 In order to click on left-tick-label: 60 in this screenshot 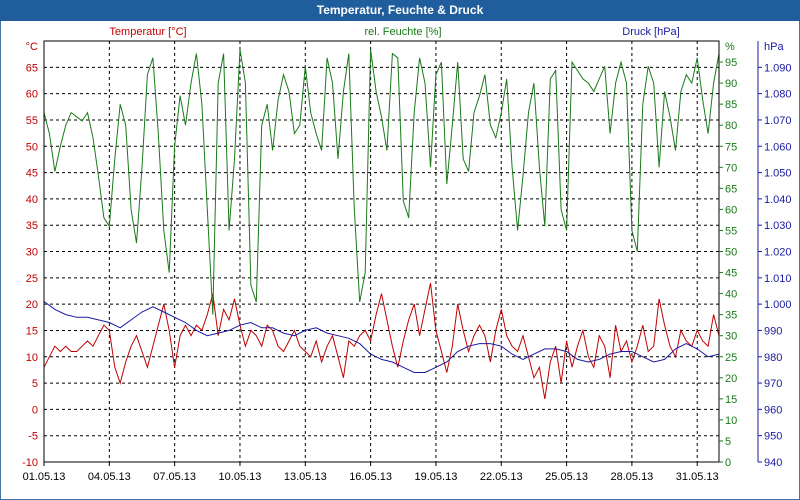, I will do `click(32, 95)`.